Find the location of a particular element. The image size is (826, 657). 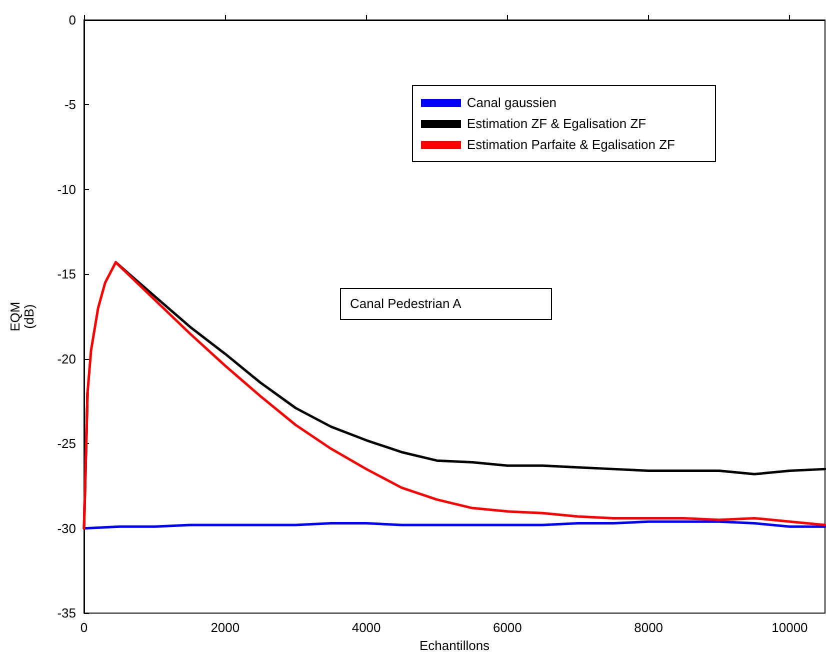

x-tick-label: 10000 is located at coordinates (790, 628).